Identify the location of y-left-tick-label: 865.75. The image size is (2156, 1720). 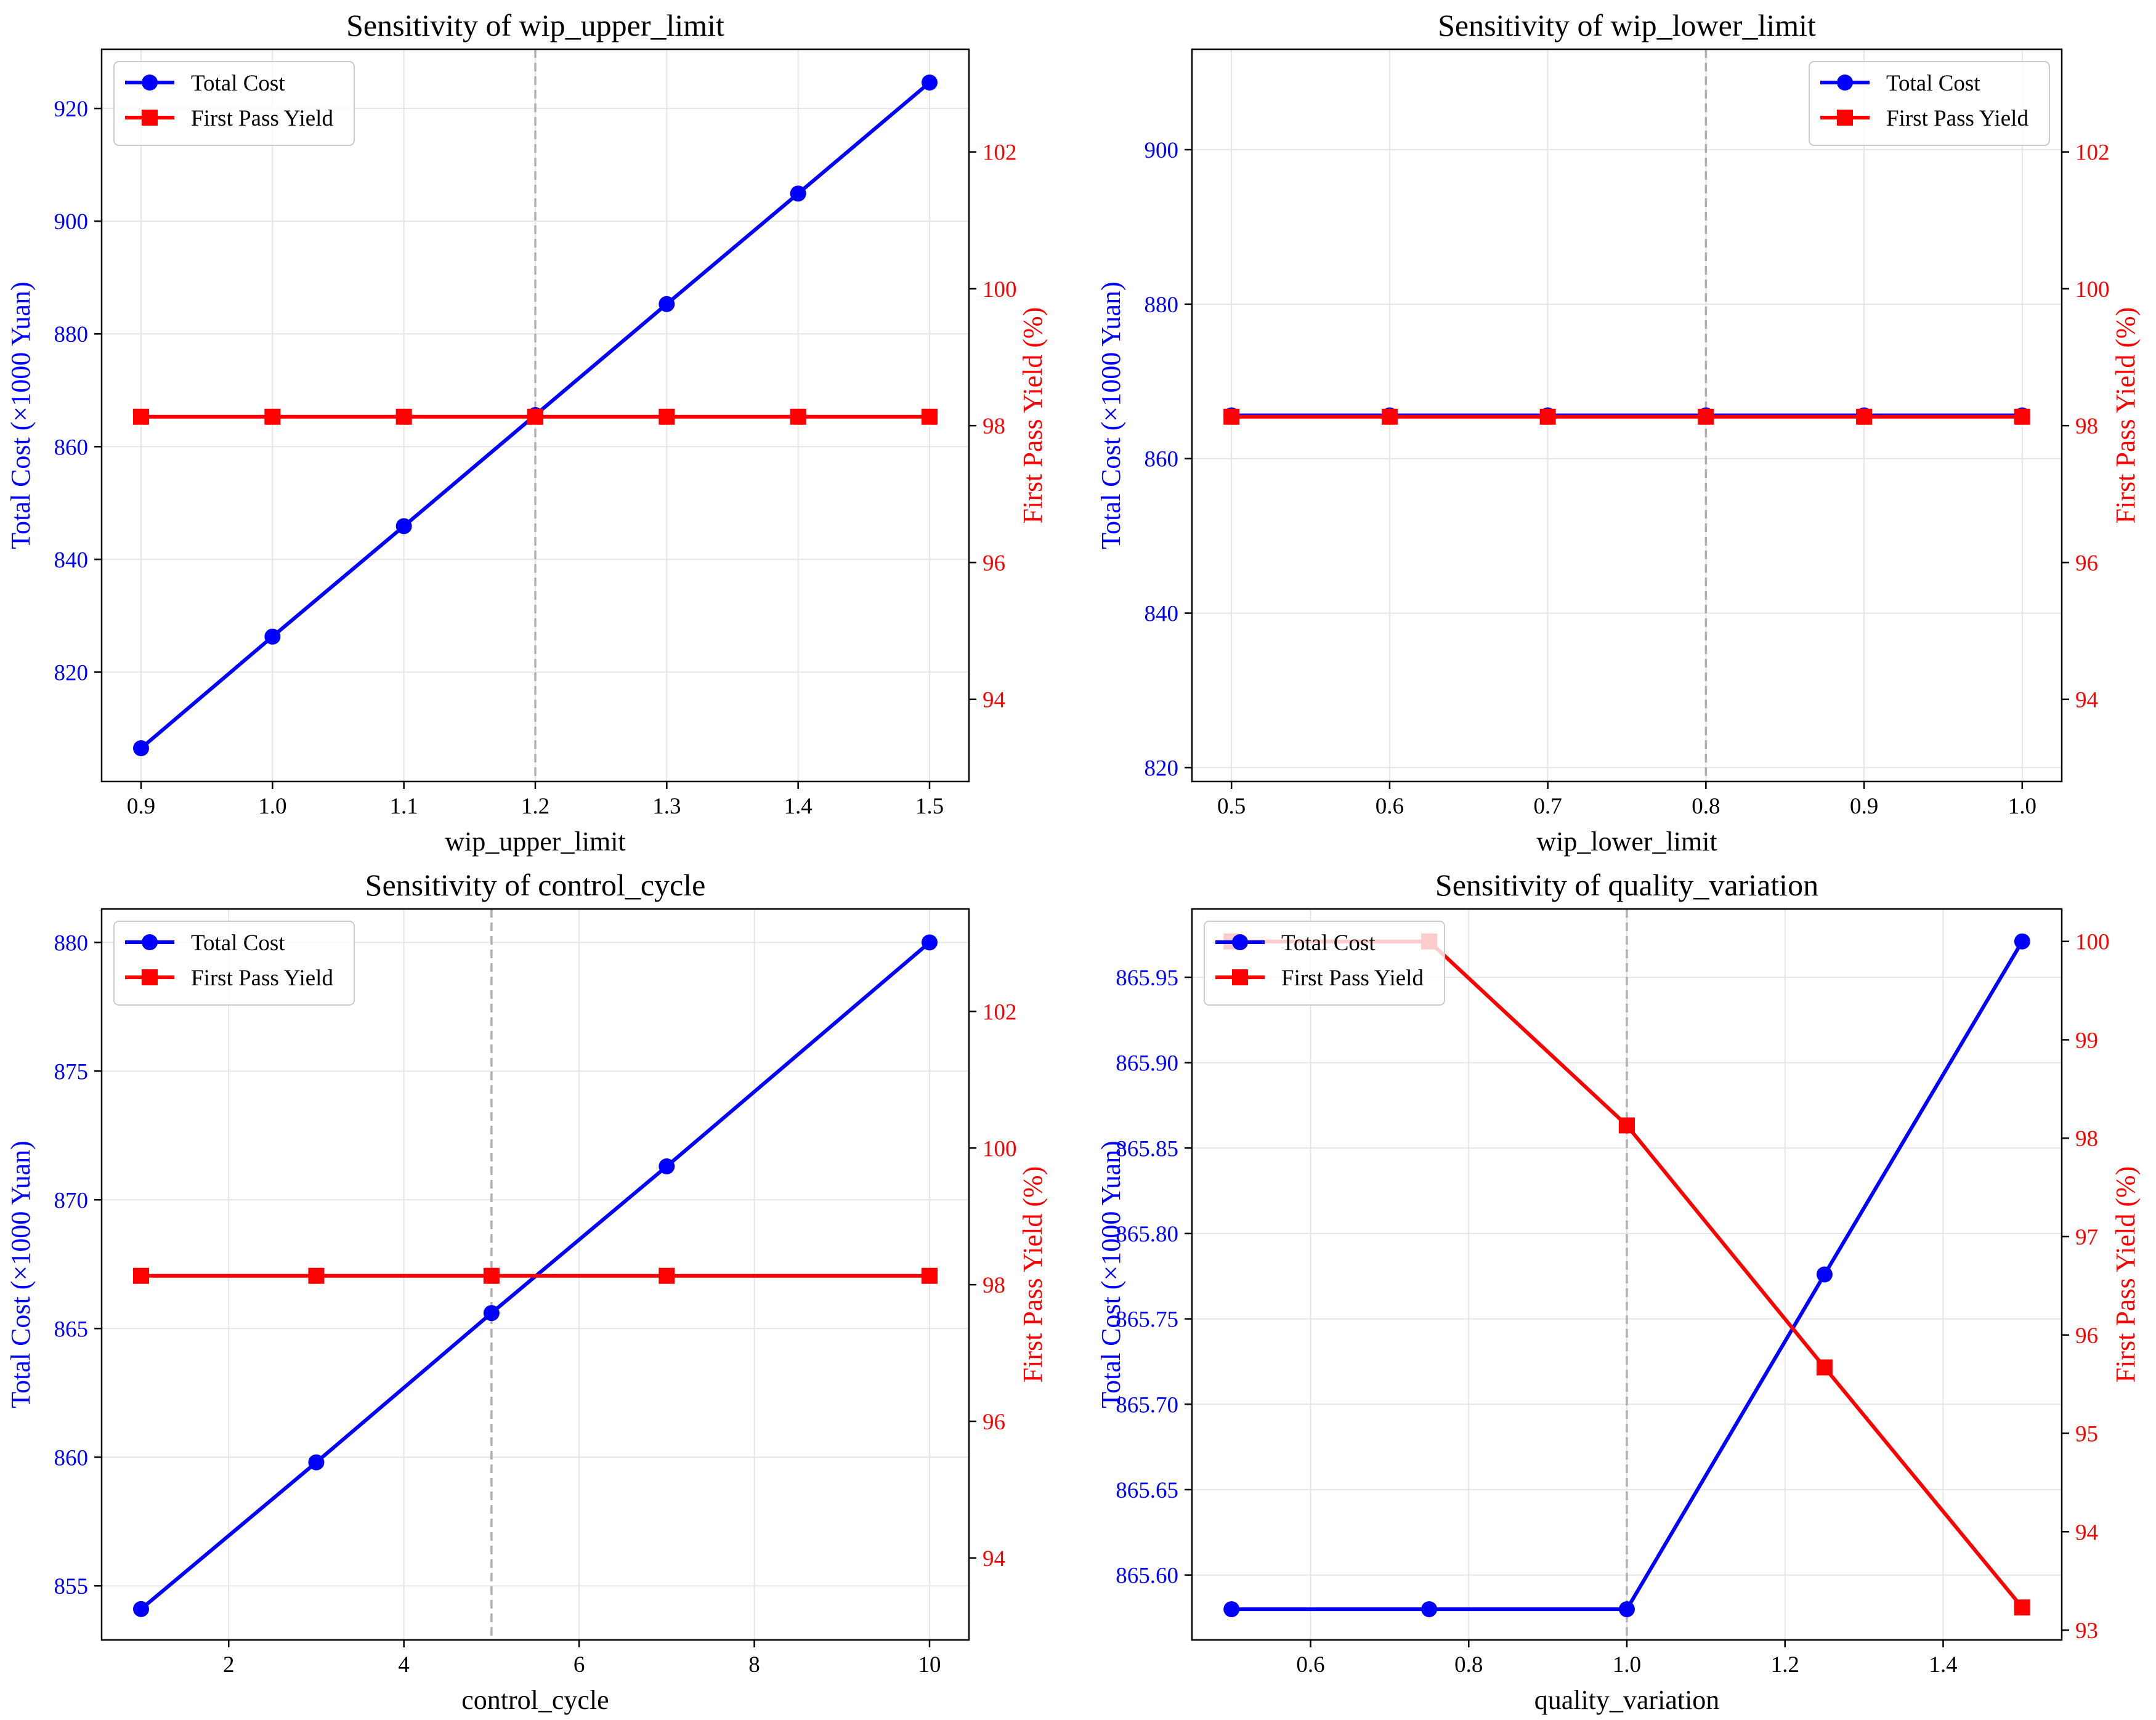
(1147, 1320).